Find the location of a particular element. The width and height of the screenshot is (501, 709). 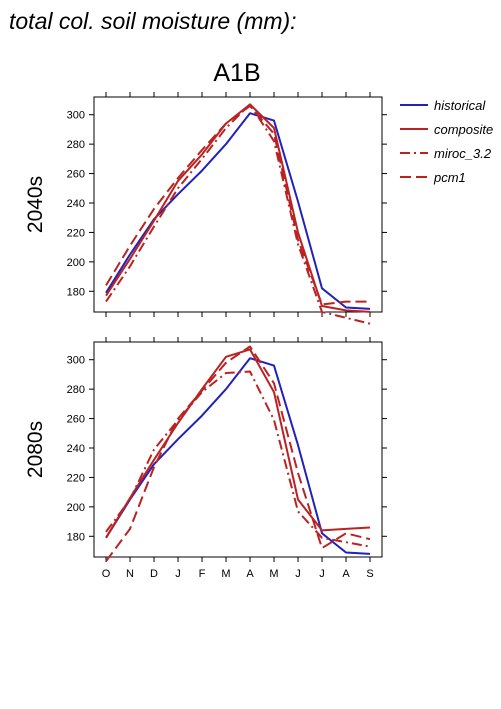

row-label: 2080s is located at coordinates (35, 449).